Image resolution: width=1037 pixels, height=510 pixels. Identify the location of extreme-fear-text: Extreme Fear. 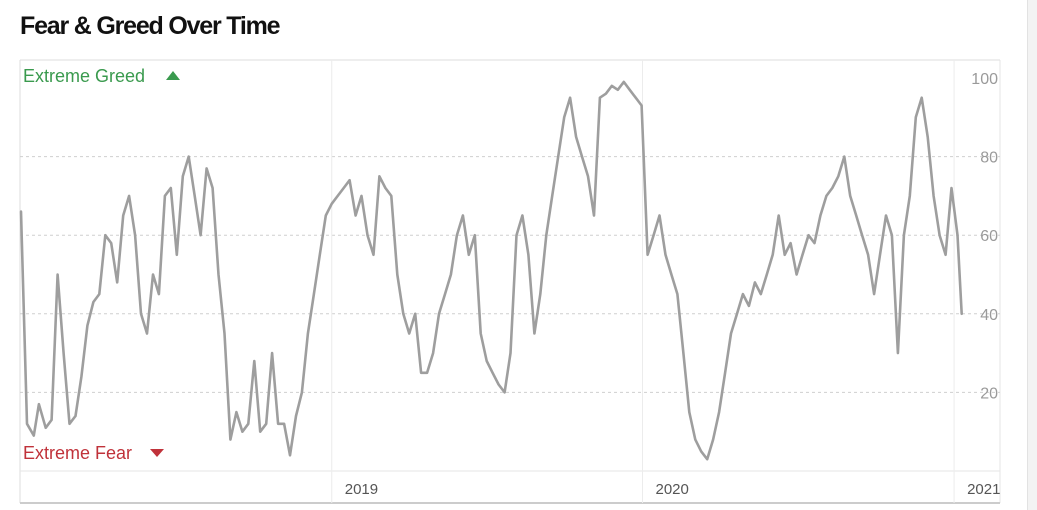
(77, 453).